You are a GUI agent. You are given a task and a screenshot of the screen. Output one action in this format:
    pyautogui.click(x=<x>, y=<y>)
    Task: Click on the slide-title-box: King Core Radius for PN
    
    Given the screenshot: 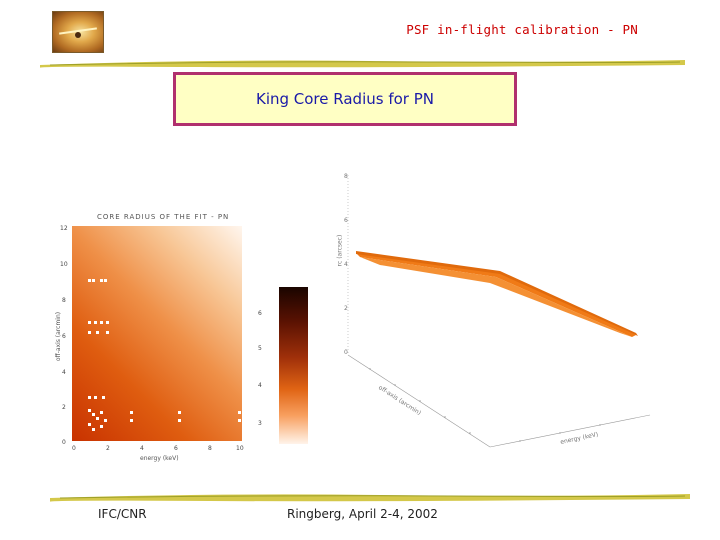 What is the action you would take?
    pyautogui.click(x=345, y=99)
    